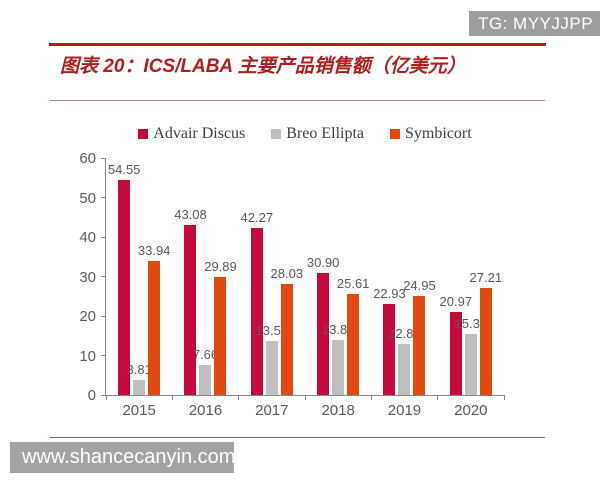  I want to click on bar-symbicort: 27.21, so click(486, 332).